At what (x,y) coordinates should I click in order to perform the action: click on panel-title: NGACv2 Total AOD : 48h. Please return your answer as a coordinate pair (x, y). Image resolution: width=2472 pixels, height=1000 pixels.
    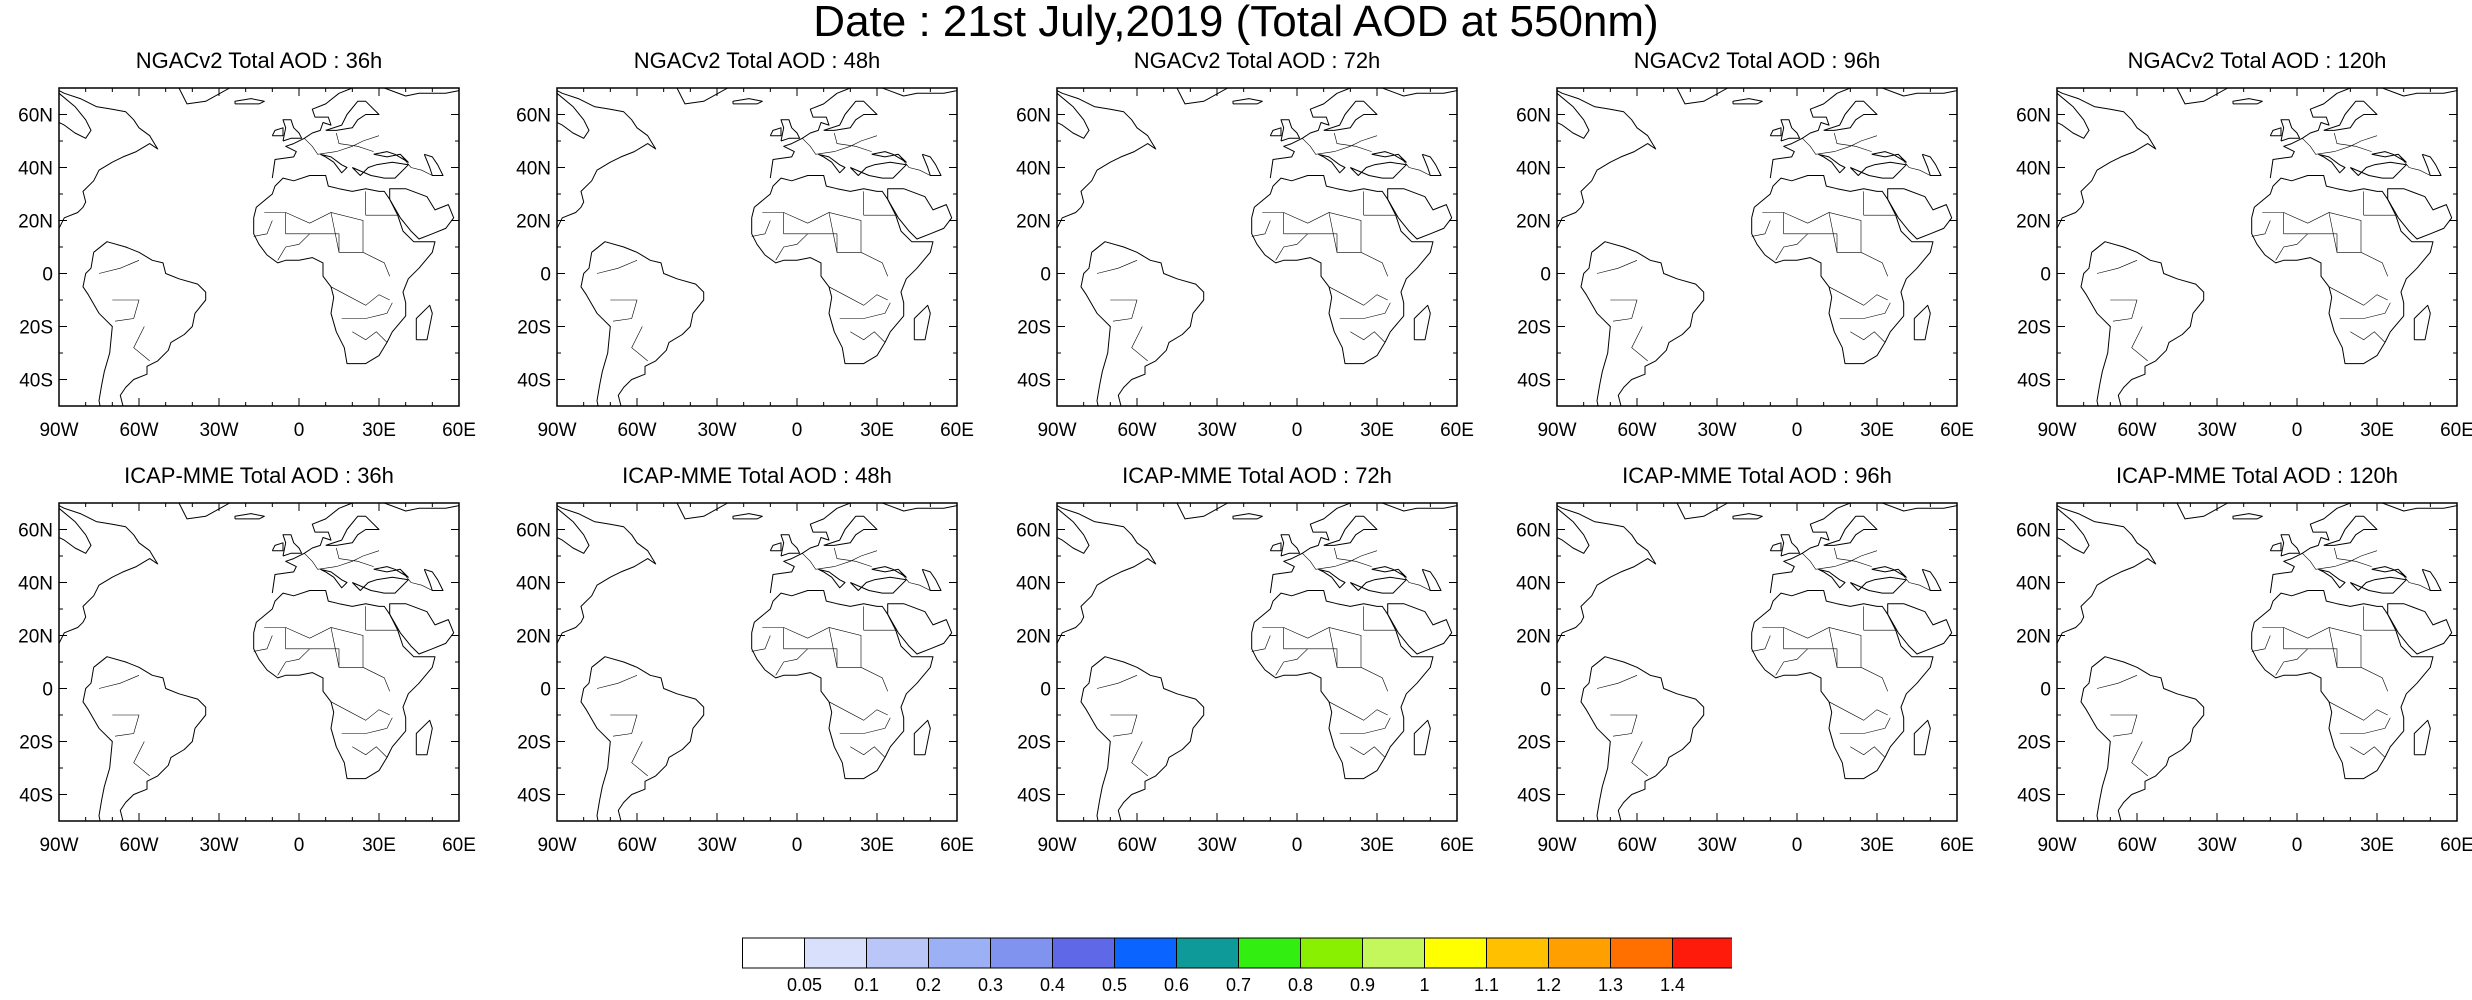
    Looking at the image, I should click on (757, 60).